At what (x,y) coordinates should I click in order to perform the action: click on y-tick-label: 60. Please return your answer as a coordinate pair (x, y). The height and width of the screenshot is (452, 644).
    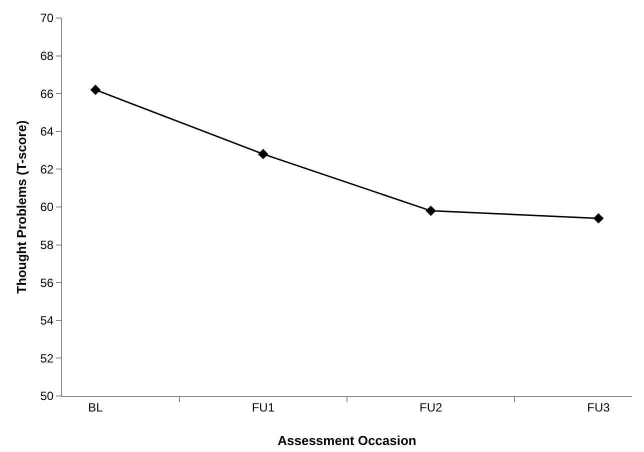
    Looking at the image, I should click on (47, 207).